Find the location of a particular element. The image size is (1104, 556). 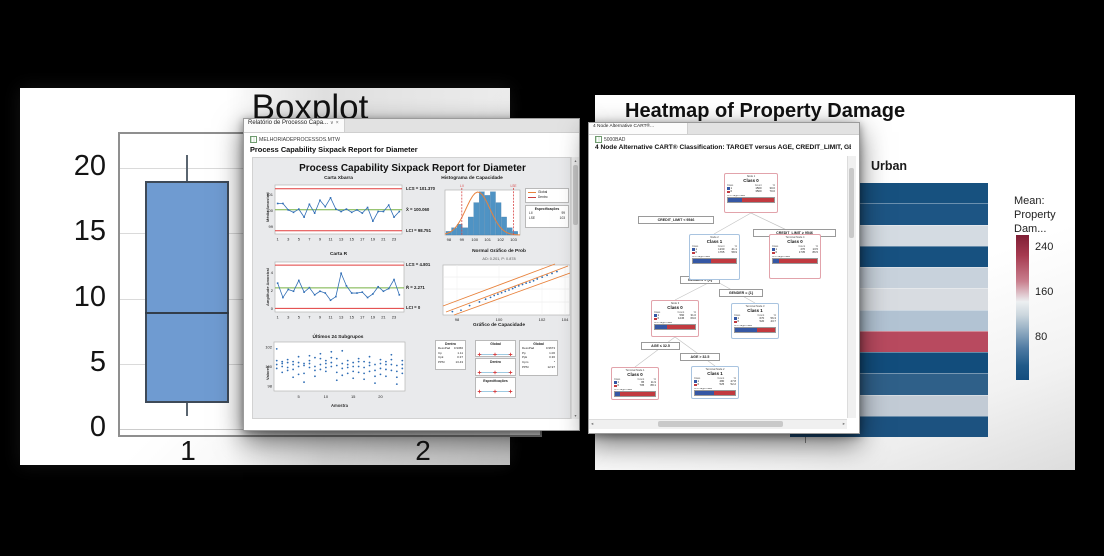

y-axis-tick-label: 10 is located at coordinates (89, 296).